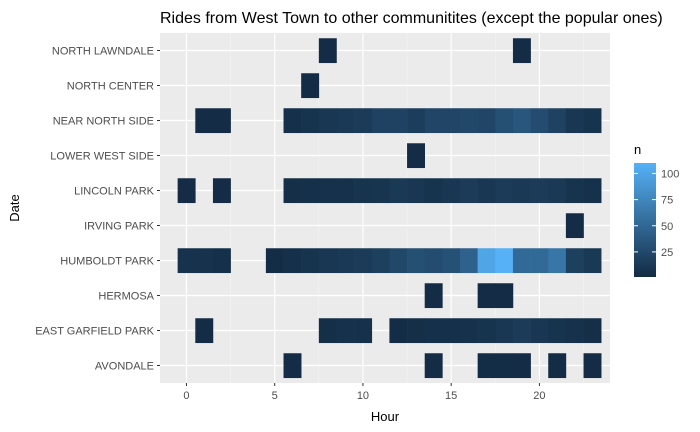  What do you see at coordinates (110, 87) in the screenshot?
I see `y-tick-label: NORTH CENTER` at bounding box center [110, 87].